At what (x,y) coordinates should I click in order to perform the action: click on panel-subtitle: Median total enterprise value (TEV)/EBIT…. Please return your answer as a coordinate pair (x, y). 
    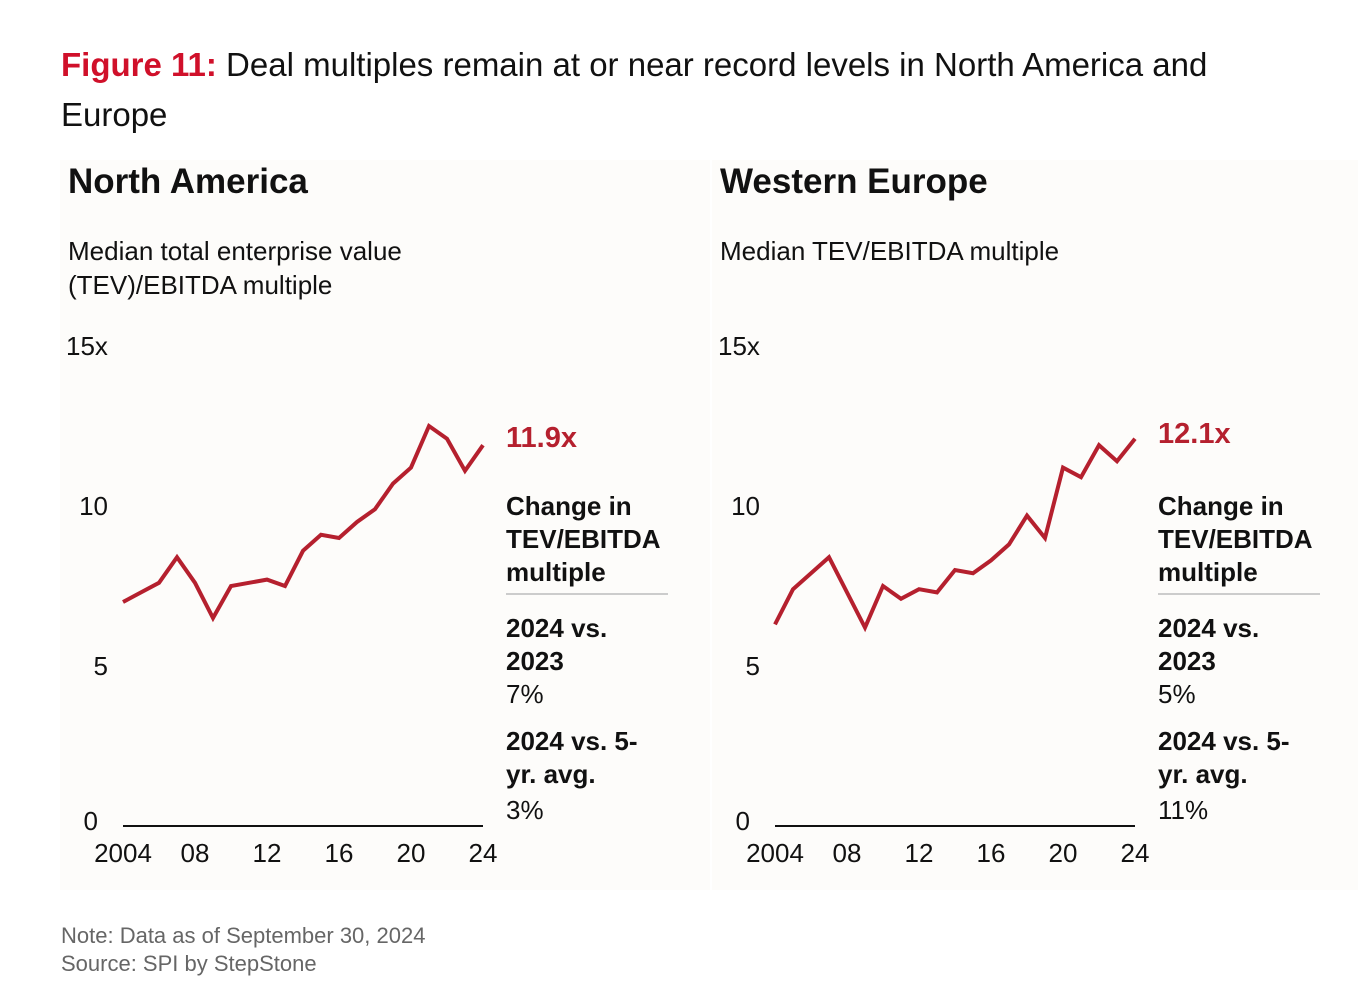
    Looking at the image, I should click on (235, 268).